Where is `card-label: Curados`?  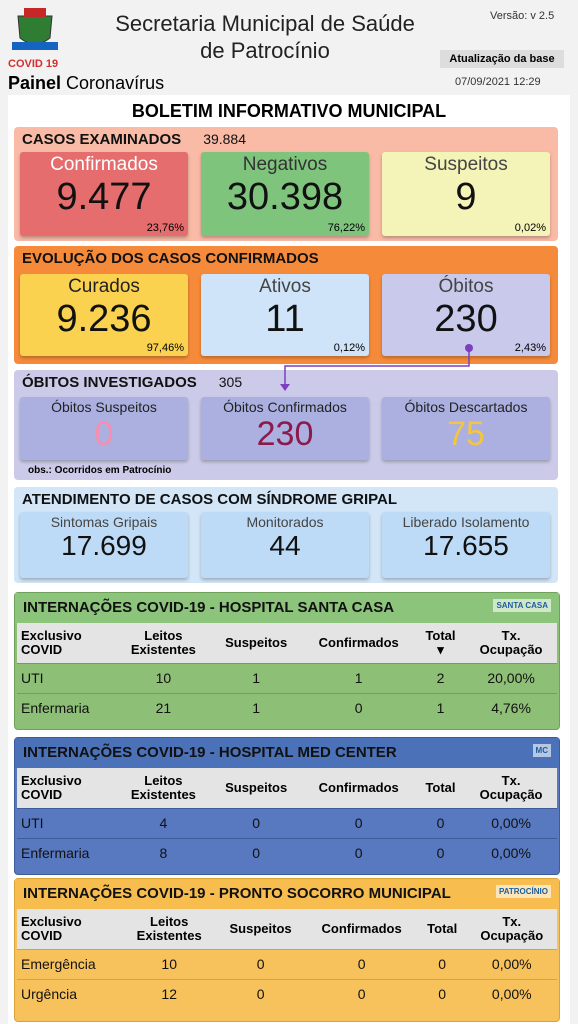
card-label: Curados is located at coordinates (104, 286).